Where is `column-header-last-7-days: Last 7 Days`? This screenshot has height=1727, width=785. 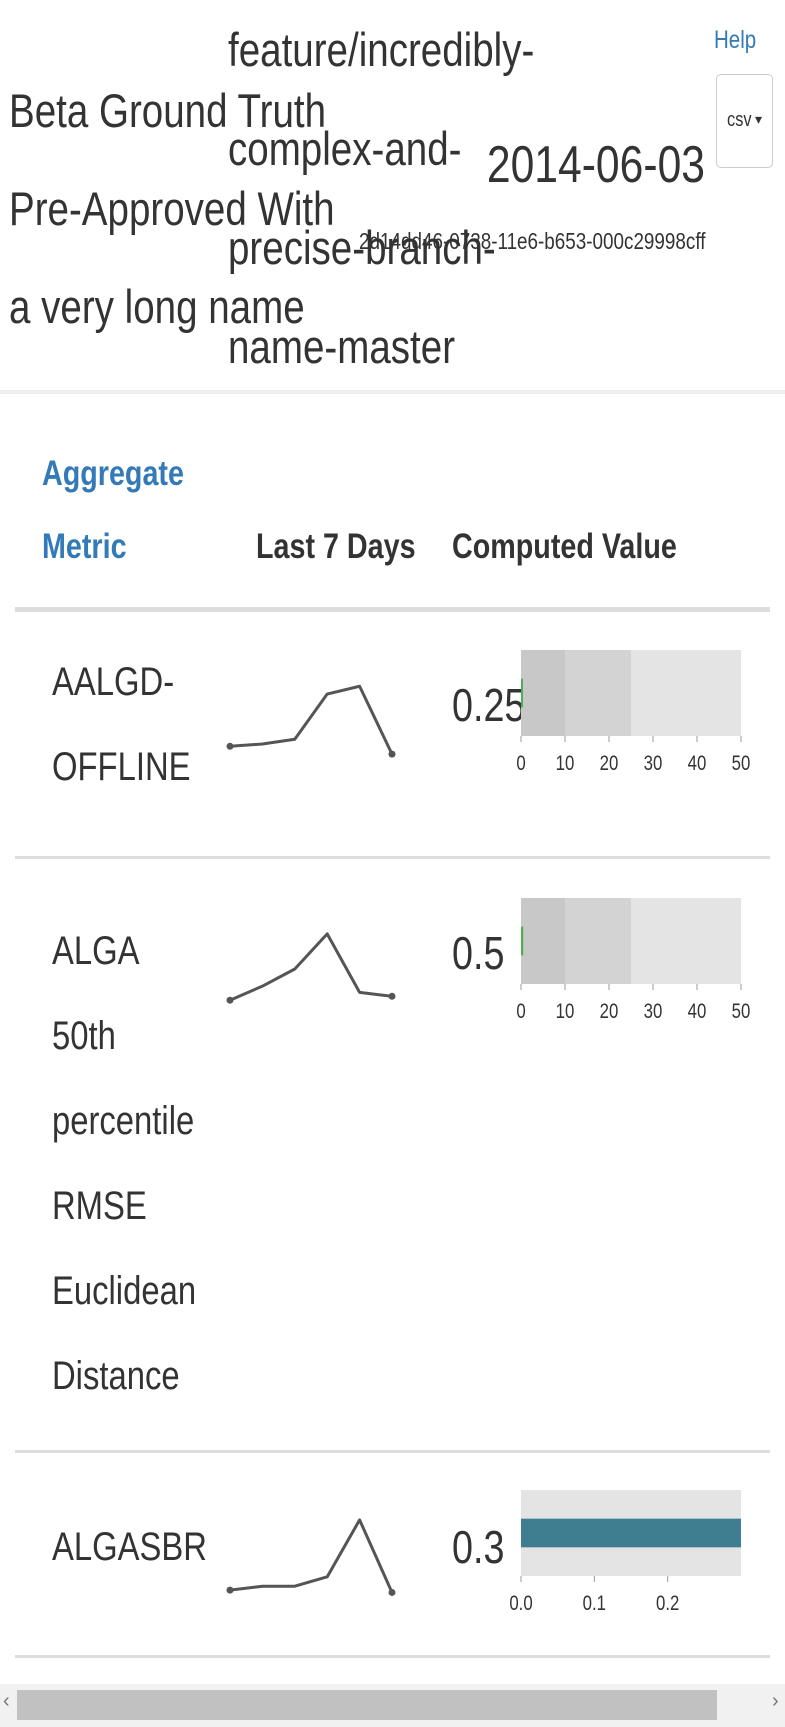 column-header-last-7-days: Last 7 Days is located at coordinates (353, 546).